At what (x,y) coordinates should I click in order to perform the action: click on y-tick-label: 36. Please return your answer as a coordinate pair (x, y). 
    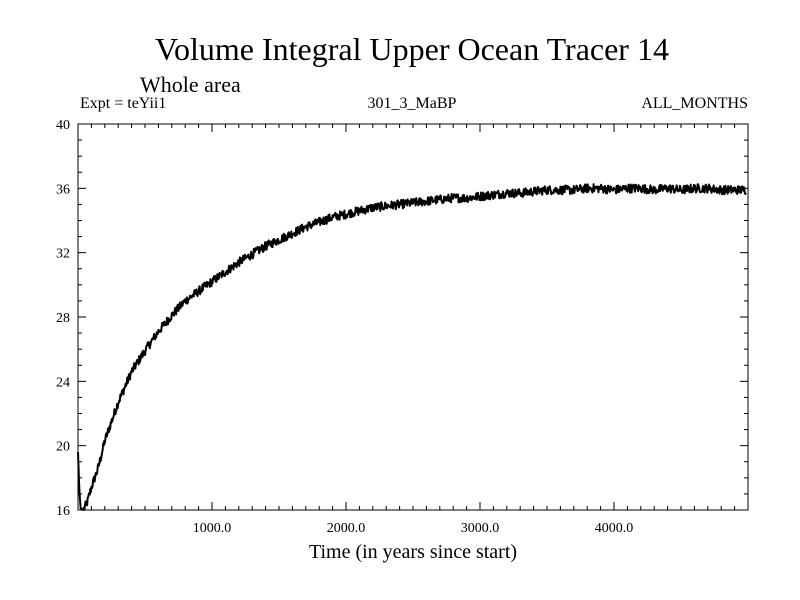
    Looking at the image, I should click on (63, 189).